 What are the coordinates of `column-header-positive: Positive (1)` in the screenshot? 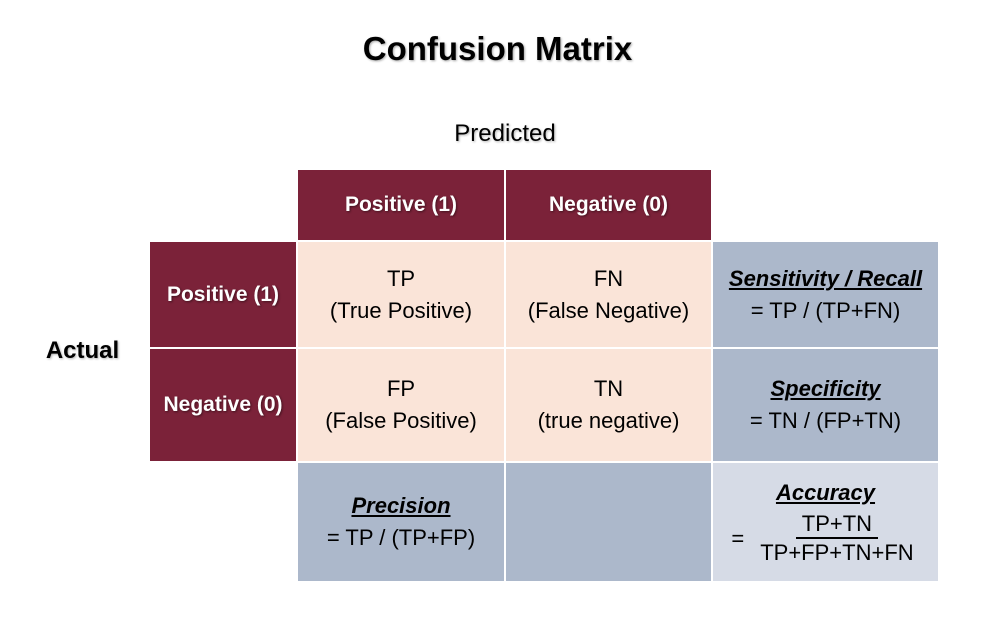 It's located at (401, 205).